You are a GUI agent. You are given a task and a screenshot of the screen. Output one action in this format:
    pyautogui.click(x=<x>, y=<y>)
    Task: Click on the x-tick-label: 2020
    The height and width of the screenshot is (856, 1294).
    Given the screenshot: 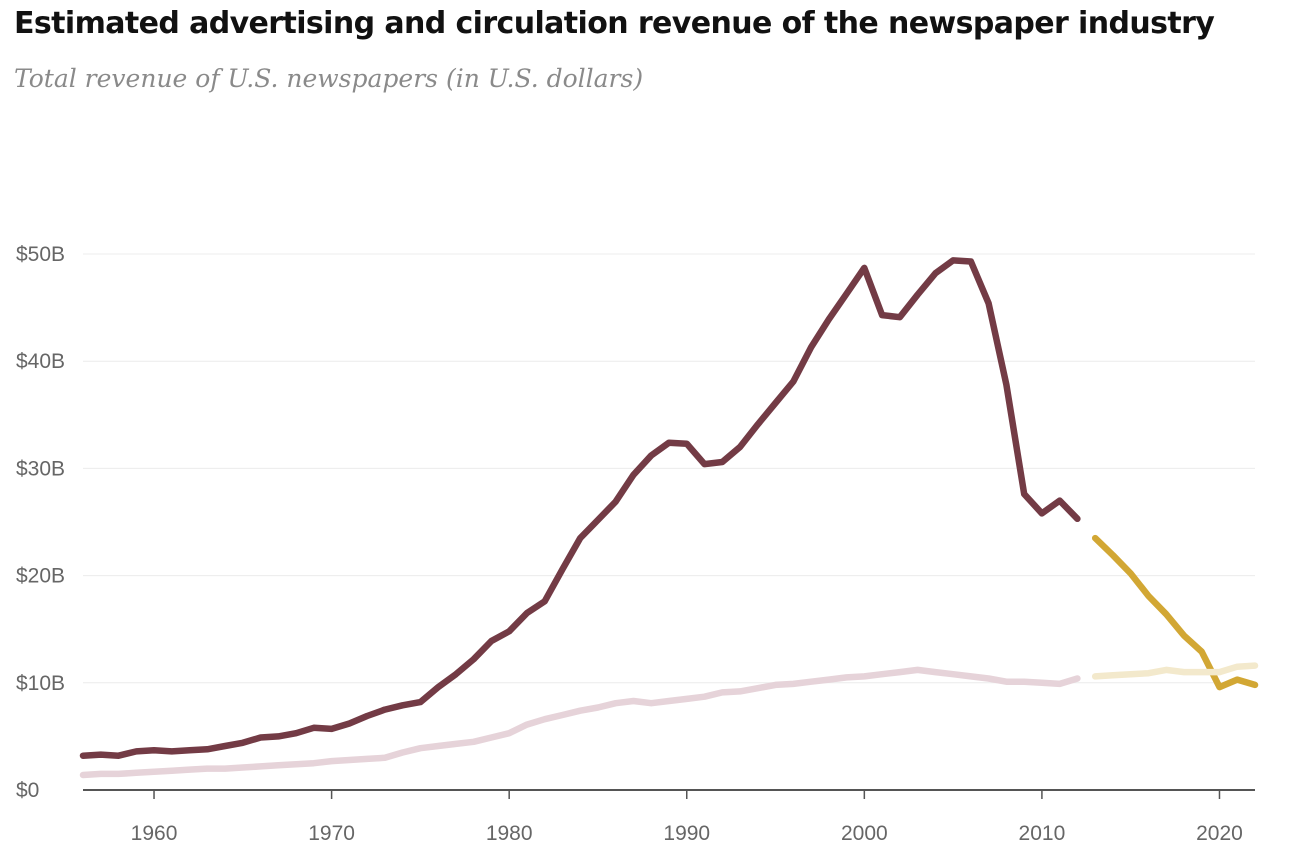 What is the action you would take?
    pyautogui.click(x=1219, y=833)
    